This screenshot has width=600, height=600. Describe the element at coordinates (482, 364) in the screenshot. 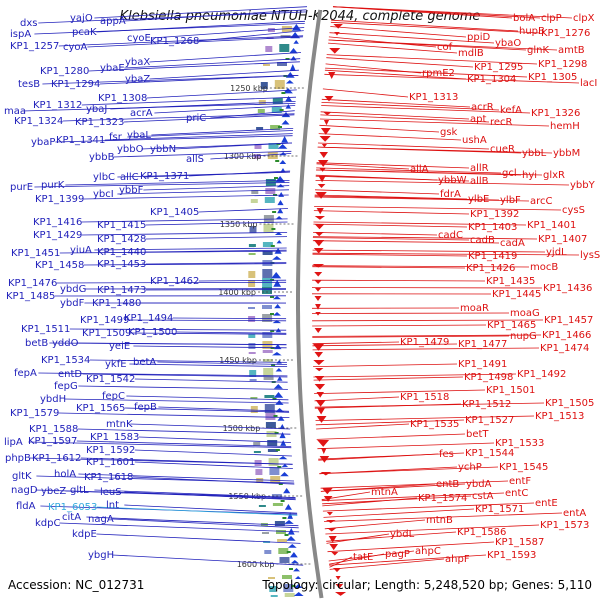

I see `right-gene-label: KP1_1491` at that location.